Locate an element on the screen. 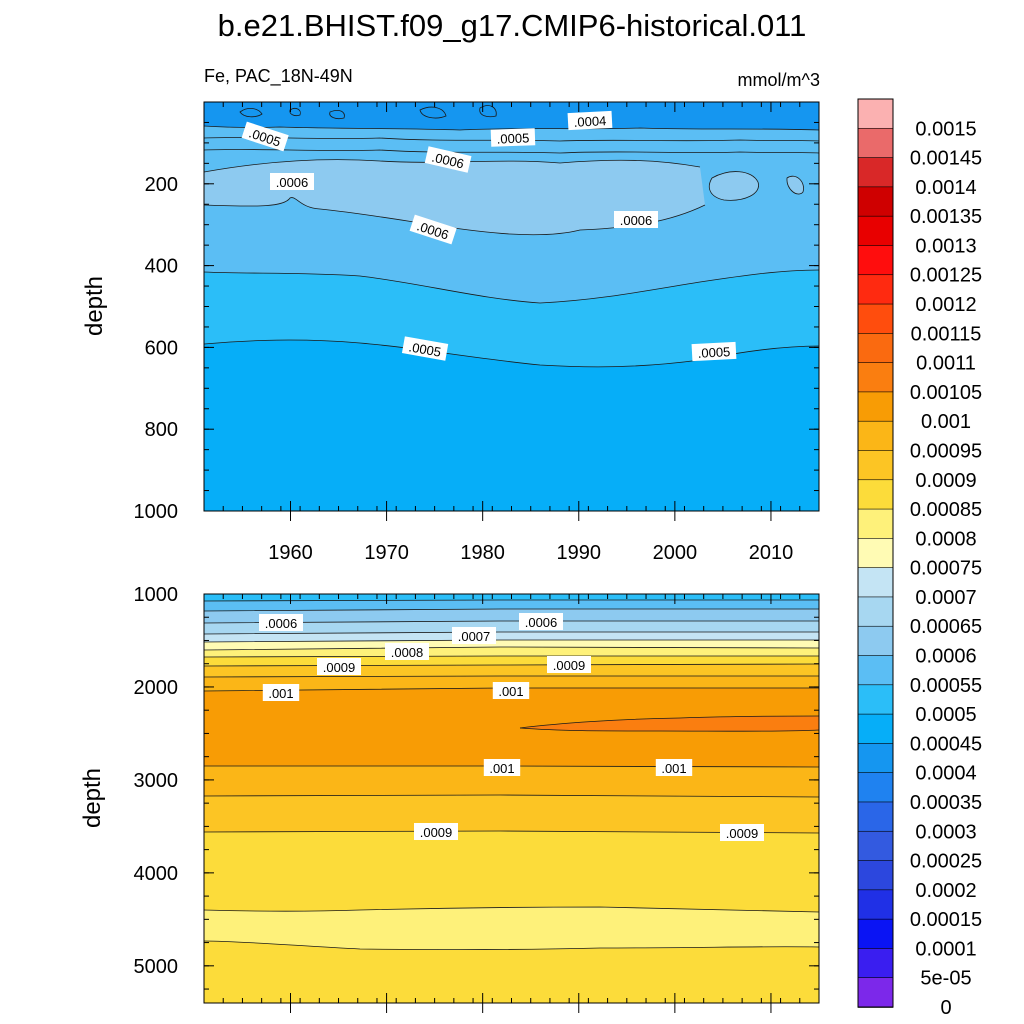  colorbar-level-label: 5e-05 is located at coordinates (945, 979).